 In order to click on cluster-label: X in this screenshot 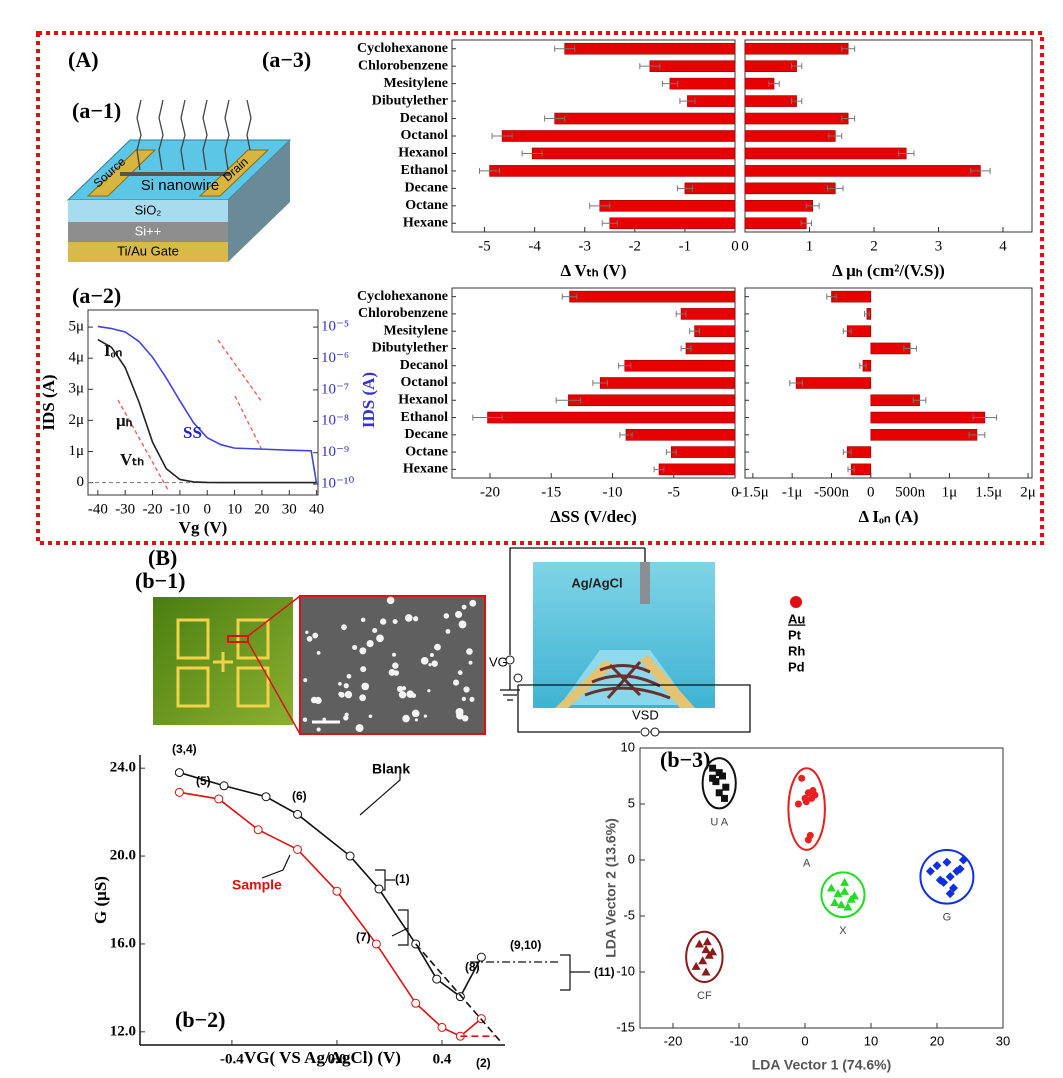, I will do `click(843, 931)`.